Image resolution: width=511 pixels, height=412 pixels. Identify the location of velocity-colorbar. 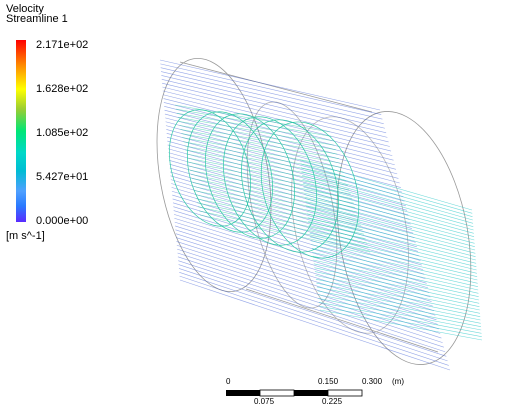
(21, 131).